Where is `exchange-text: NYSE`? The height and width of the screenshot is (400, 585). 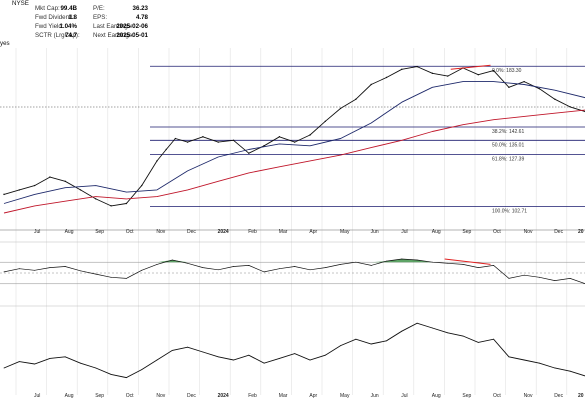
exchange-text: NYSE is located at coordinates (20, 3).